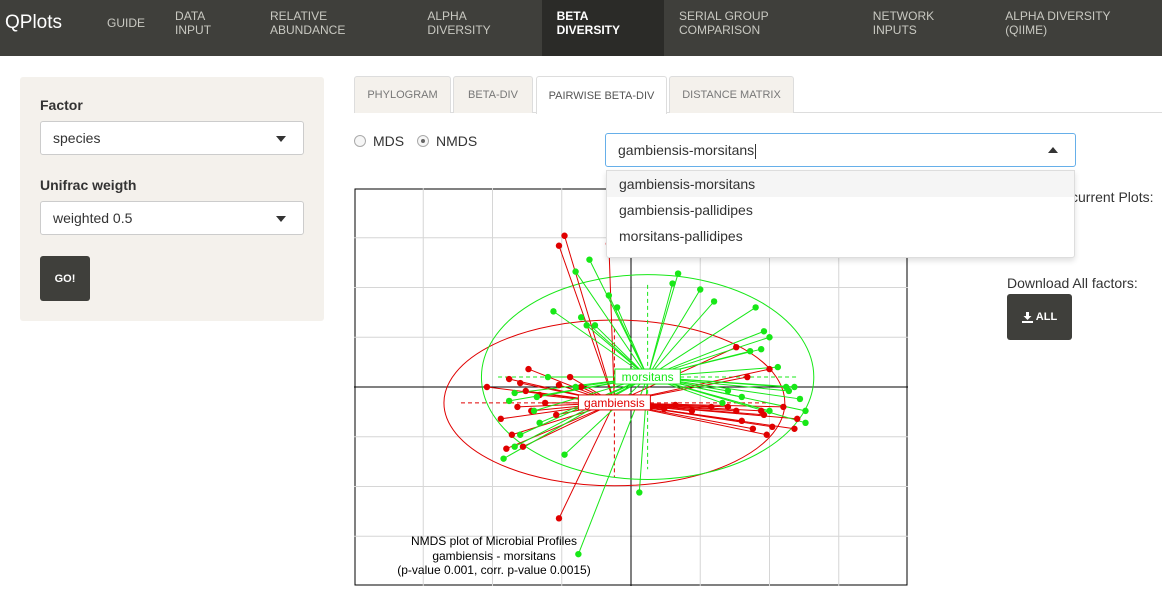  What do you see at coordinates (172, 218) in the screenshot?
I see `unifrac-select: weighted 0.5` at bounding box center [172, 218].